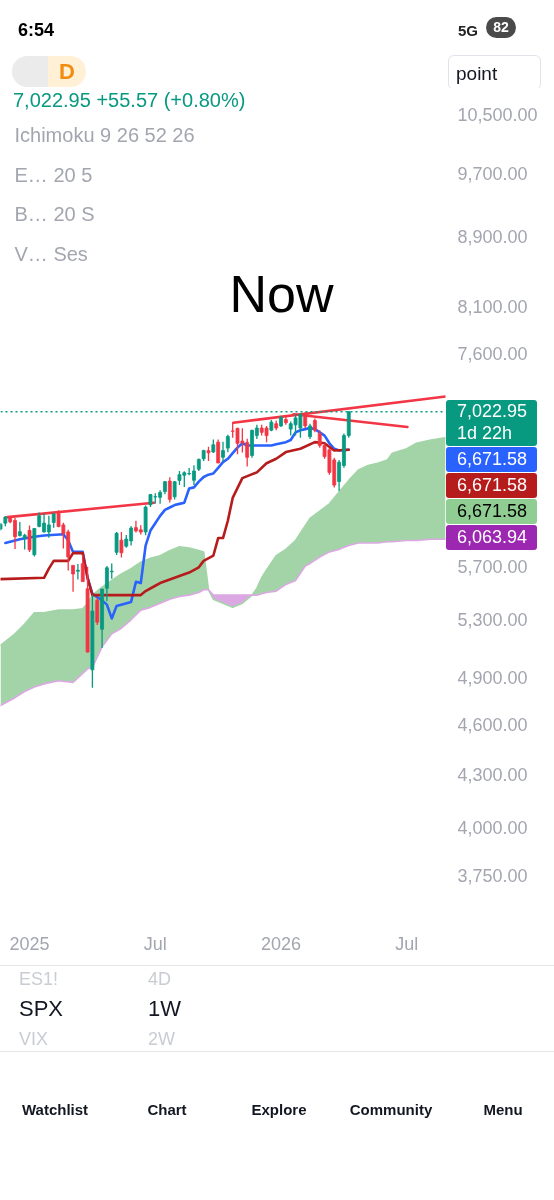  I want to click on text: 6,063.94, so click(491, 538).